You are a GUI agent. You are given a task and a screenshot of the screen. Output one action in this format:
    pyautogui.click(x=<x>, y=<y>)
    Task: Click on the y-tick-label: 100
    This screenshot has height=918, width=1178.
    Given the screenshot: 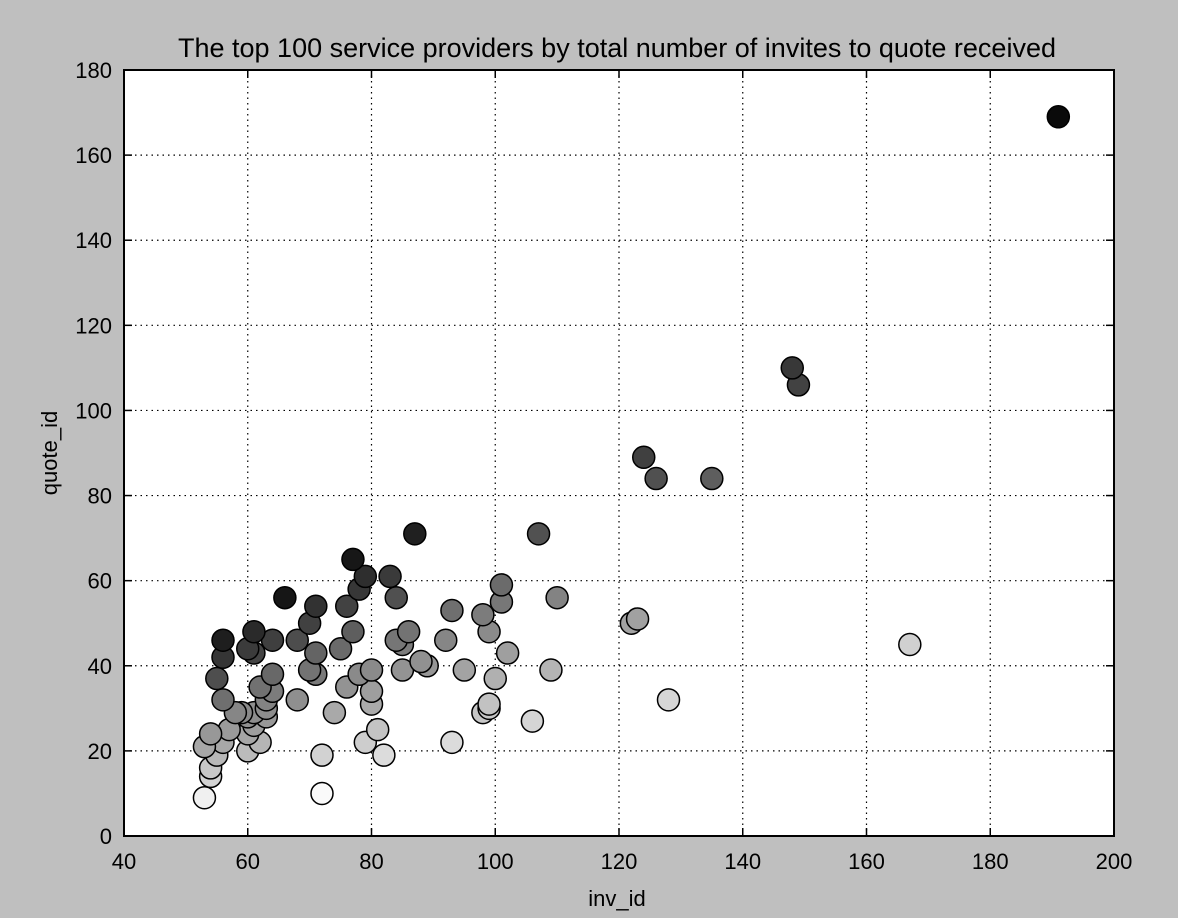 What is the action you would take?
    pyautogui.click(x=93, y=410)
    